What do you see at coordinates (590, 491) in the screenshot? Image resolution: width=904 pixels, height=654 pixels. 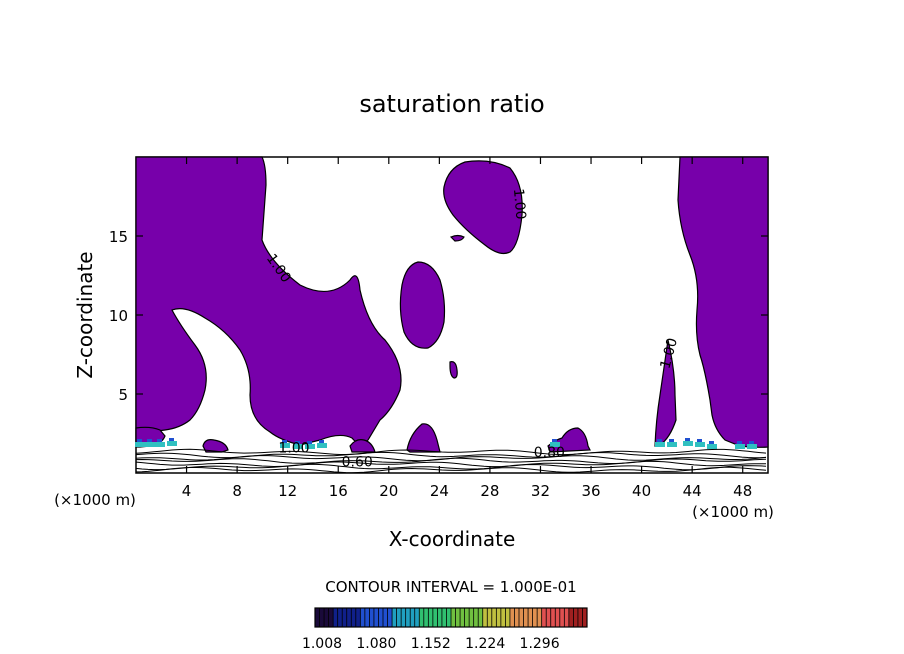 I see `x-tick-label: 36` at bounding box center [590, 491].